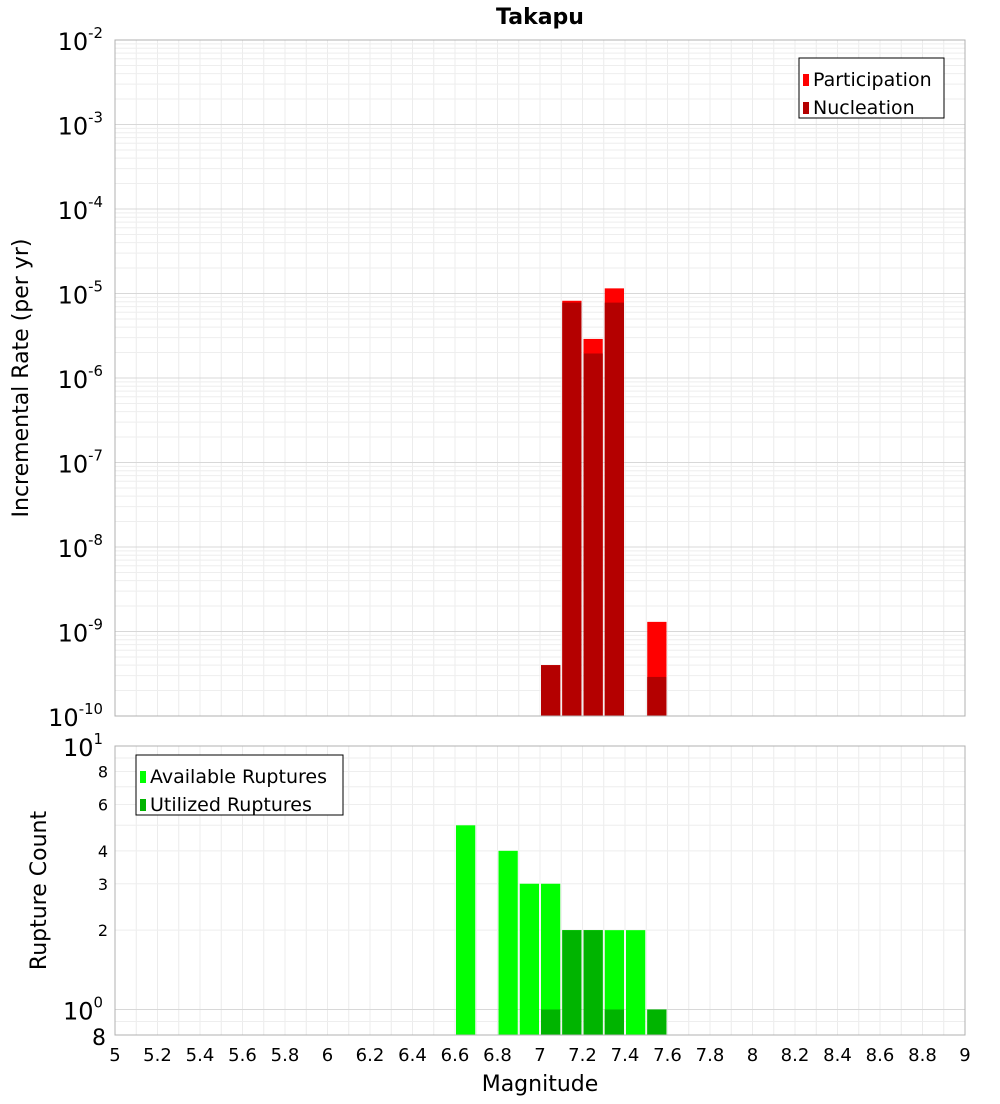 This screenshot has width=1000, height=1104. I want to click on top-y-tick-label-exp: -6, so click(95, 371).